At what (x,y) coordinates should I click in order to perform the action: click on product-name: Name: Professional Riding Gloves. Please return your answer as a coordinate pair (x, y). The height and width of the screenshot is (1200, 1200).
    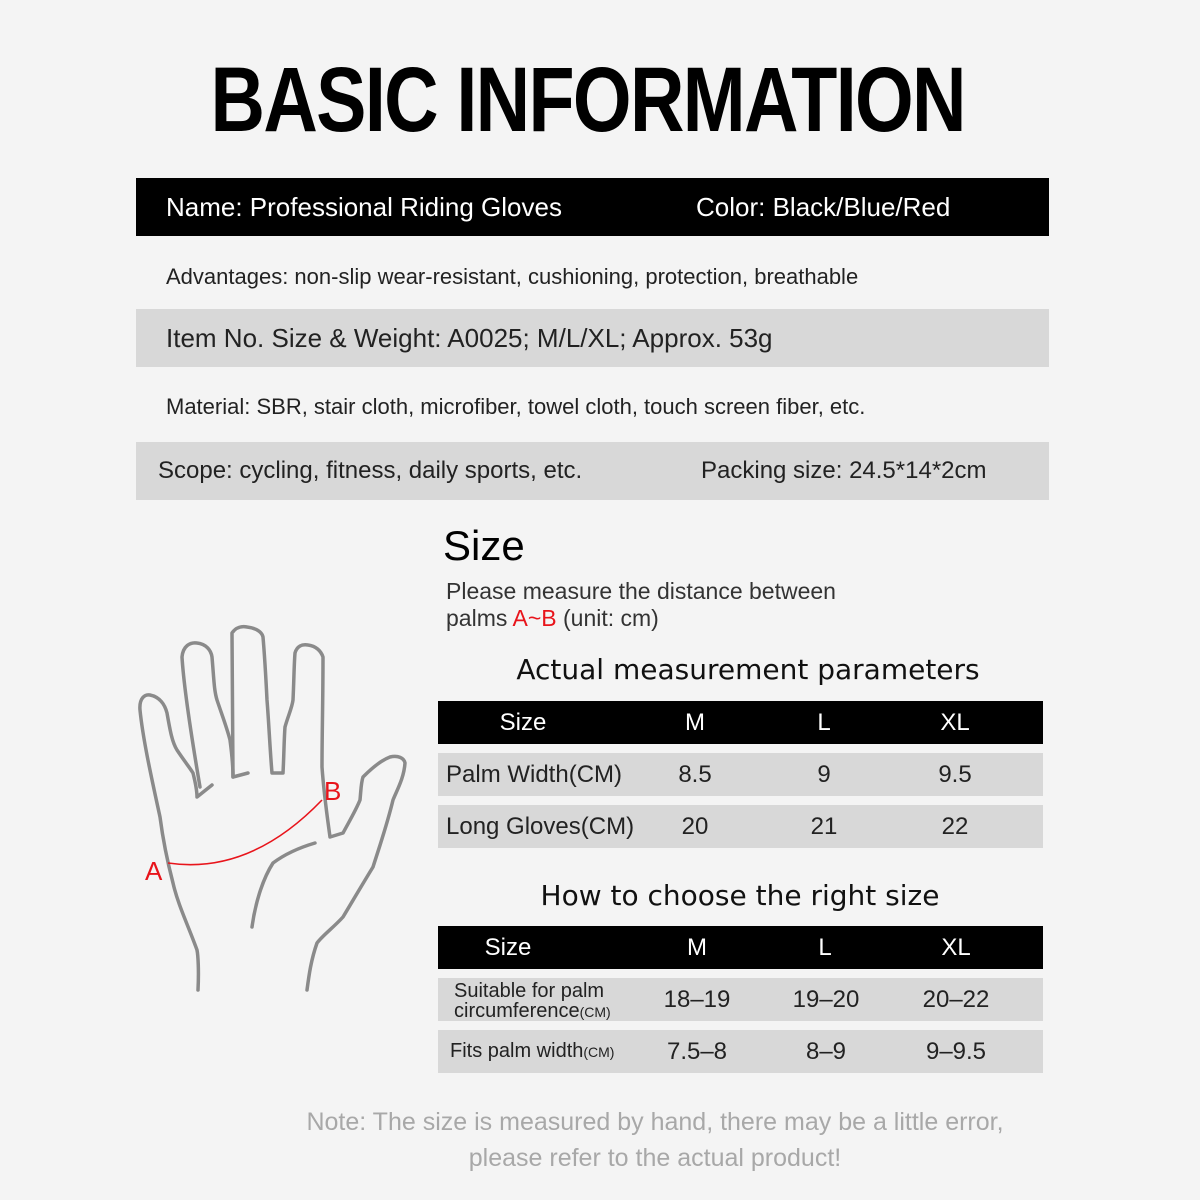
    Looking at the image, I should click on (364, 207).